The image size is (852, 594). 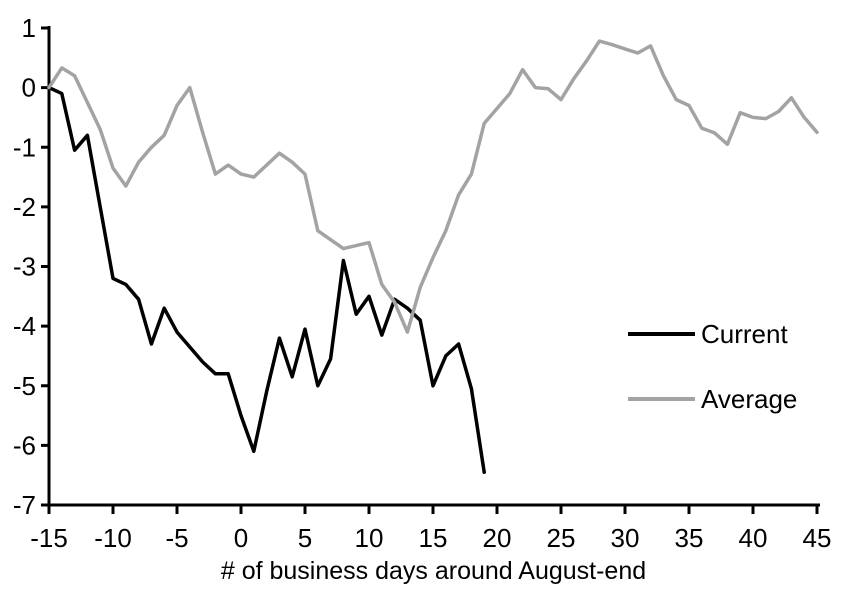 What do you see at coordinates (241, 538) in the screenshot?
I see `x-tick-label: 0` at bounding box center [241, 538].